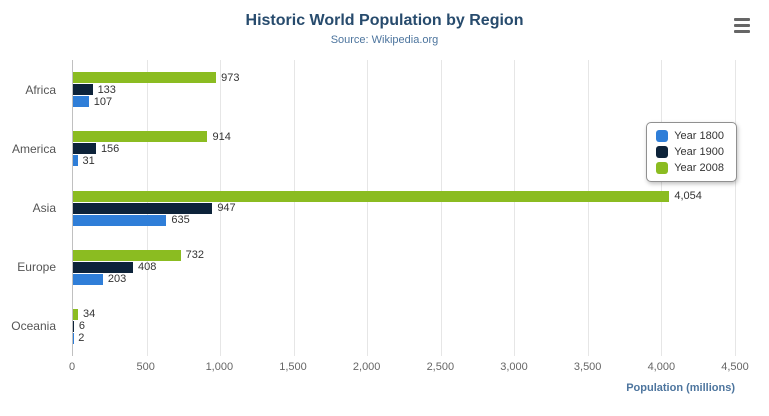 This screenshot has width=769, height=416. I want to click on x-tick-label: 3,500, so click(587, 367).